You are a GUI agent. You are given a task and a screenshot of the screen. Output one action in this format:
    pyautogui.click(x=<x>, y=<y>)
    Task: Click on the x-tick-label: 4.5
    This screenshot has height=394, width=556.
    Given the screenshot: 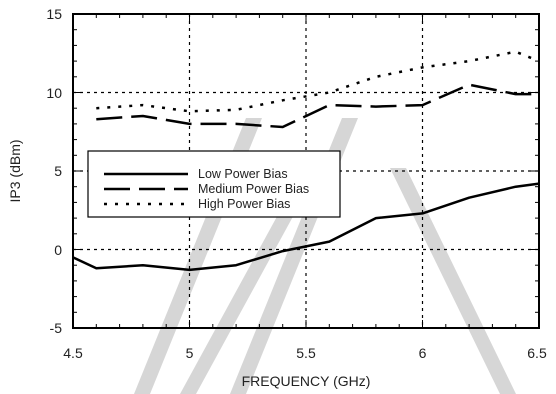 What is the action you would take?
    pyautogui.click(x=73, y=353)
    